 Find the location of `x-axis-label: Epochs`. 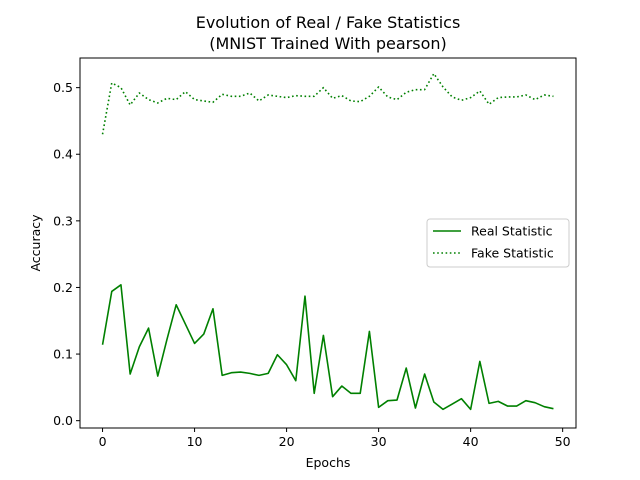

x-axis-label: Epochs is located at coordinates (328, 462).